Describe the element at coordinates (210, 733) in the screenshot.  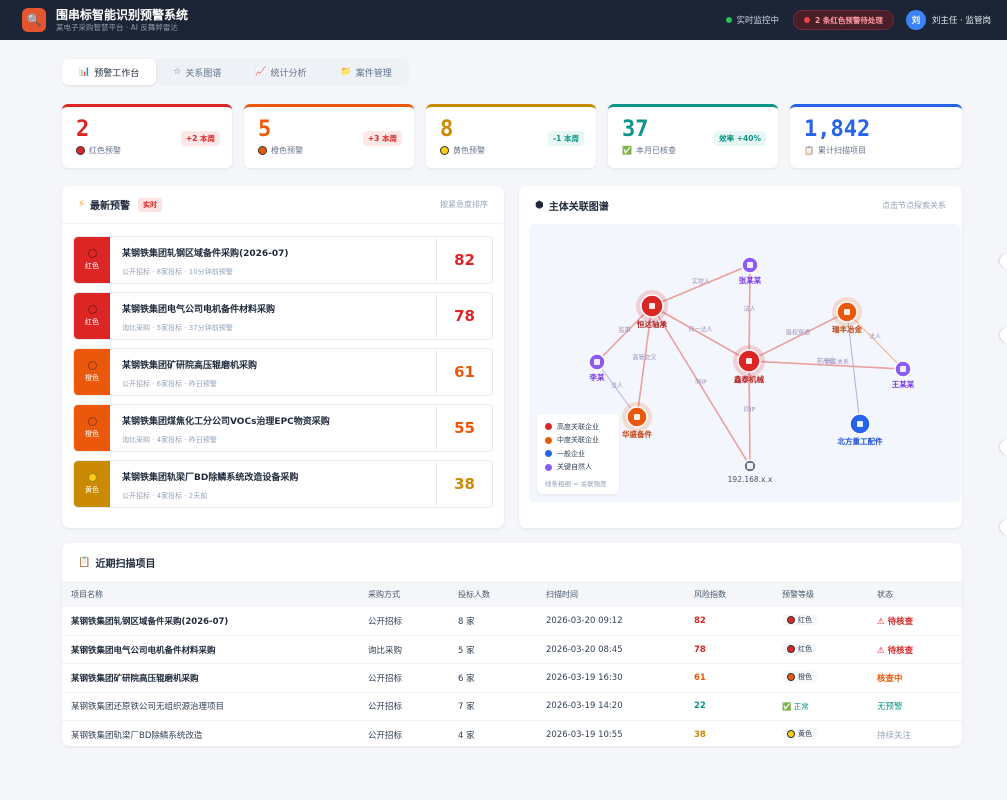
I see `project-name: 某钢铁集团轨梁厂BD除鳞系统改造` at that location.